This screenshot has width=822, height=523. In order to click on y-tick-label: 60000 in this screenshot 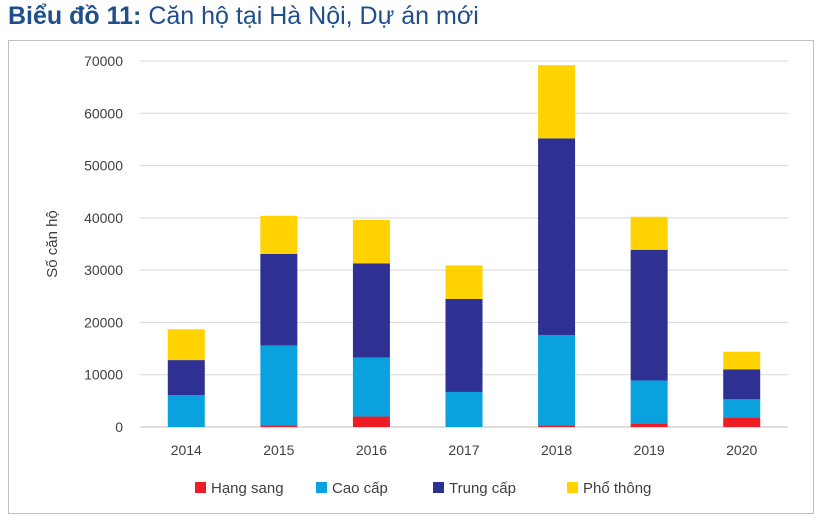, I will do `click(103, 113)`.